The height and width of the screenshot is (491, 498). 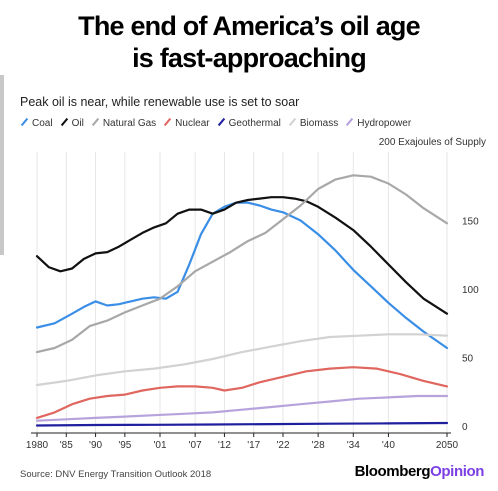 I want to click on legend-label-oil: Oil, so click(x=77, y=123).